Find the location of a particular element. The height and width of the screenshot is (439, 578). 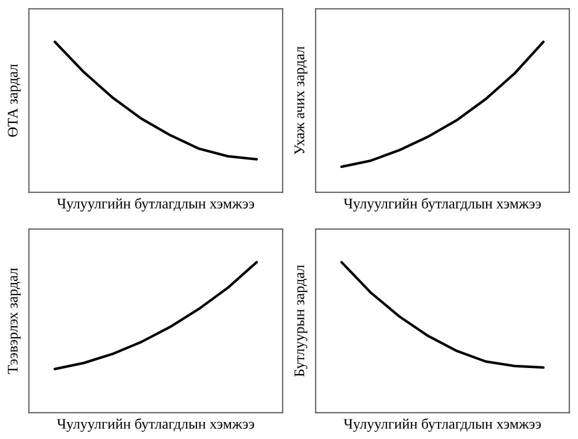

y-axis-title: Бутлуурын зардал is located at coordinates (301, 321).